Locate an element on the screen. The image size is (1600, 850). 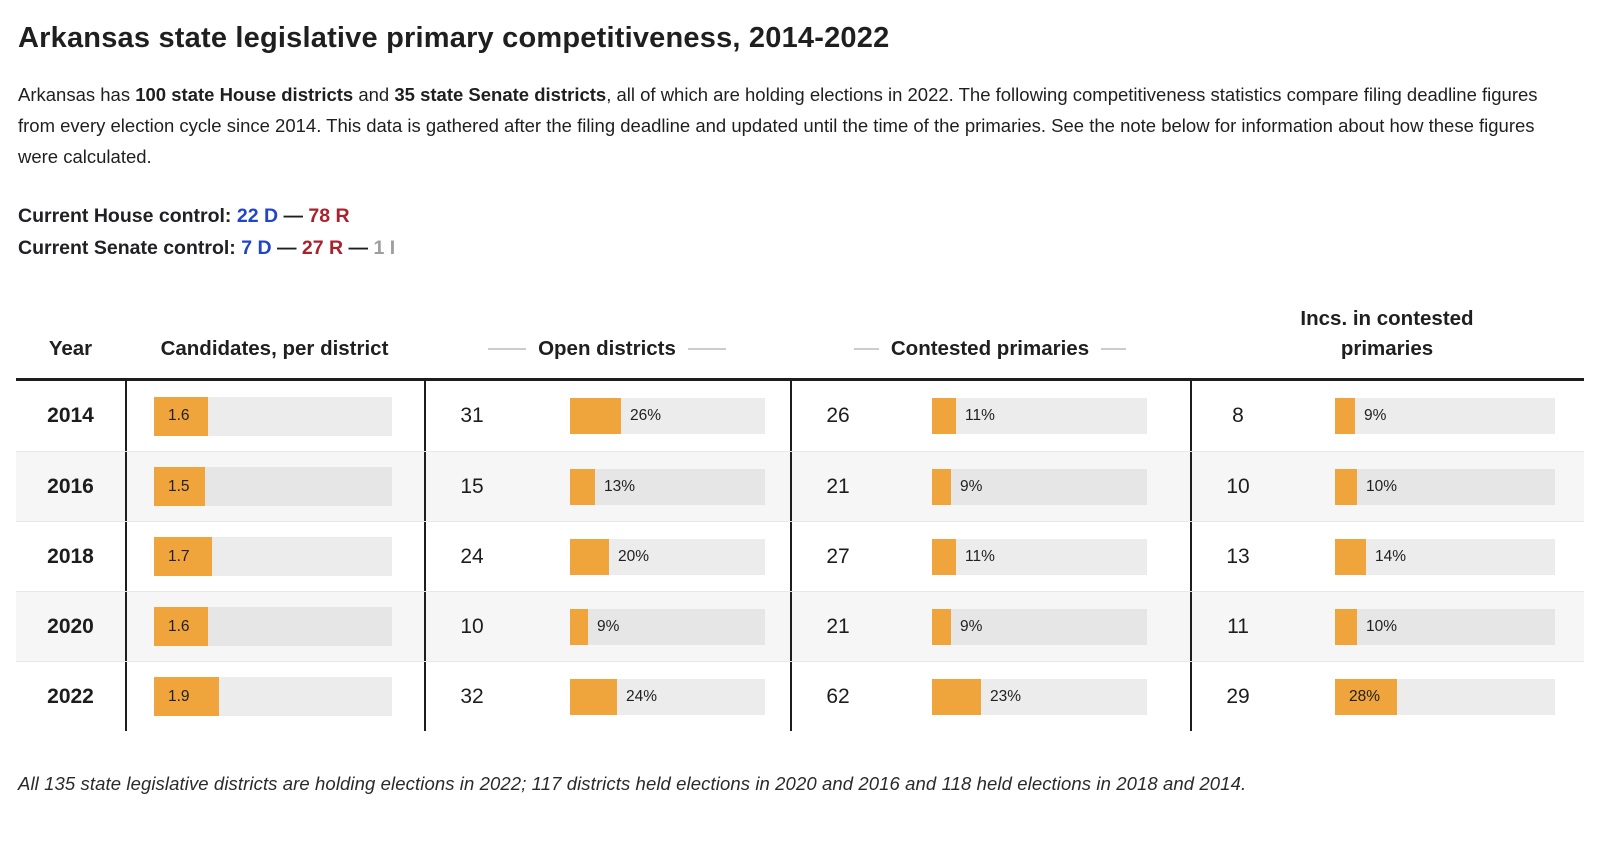
incumbents-contested-bar: 10% is located at coordinates (1445, 626).